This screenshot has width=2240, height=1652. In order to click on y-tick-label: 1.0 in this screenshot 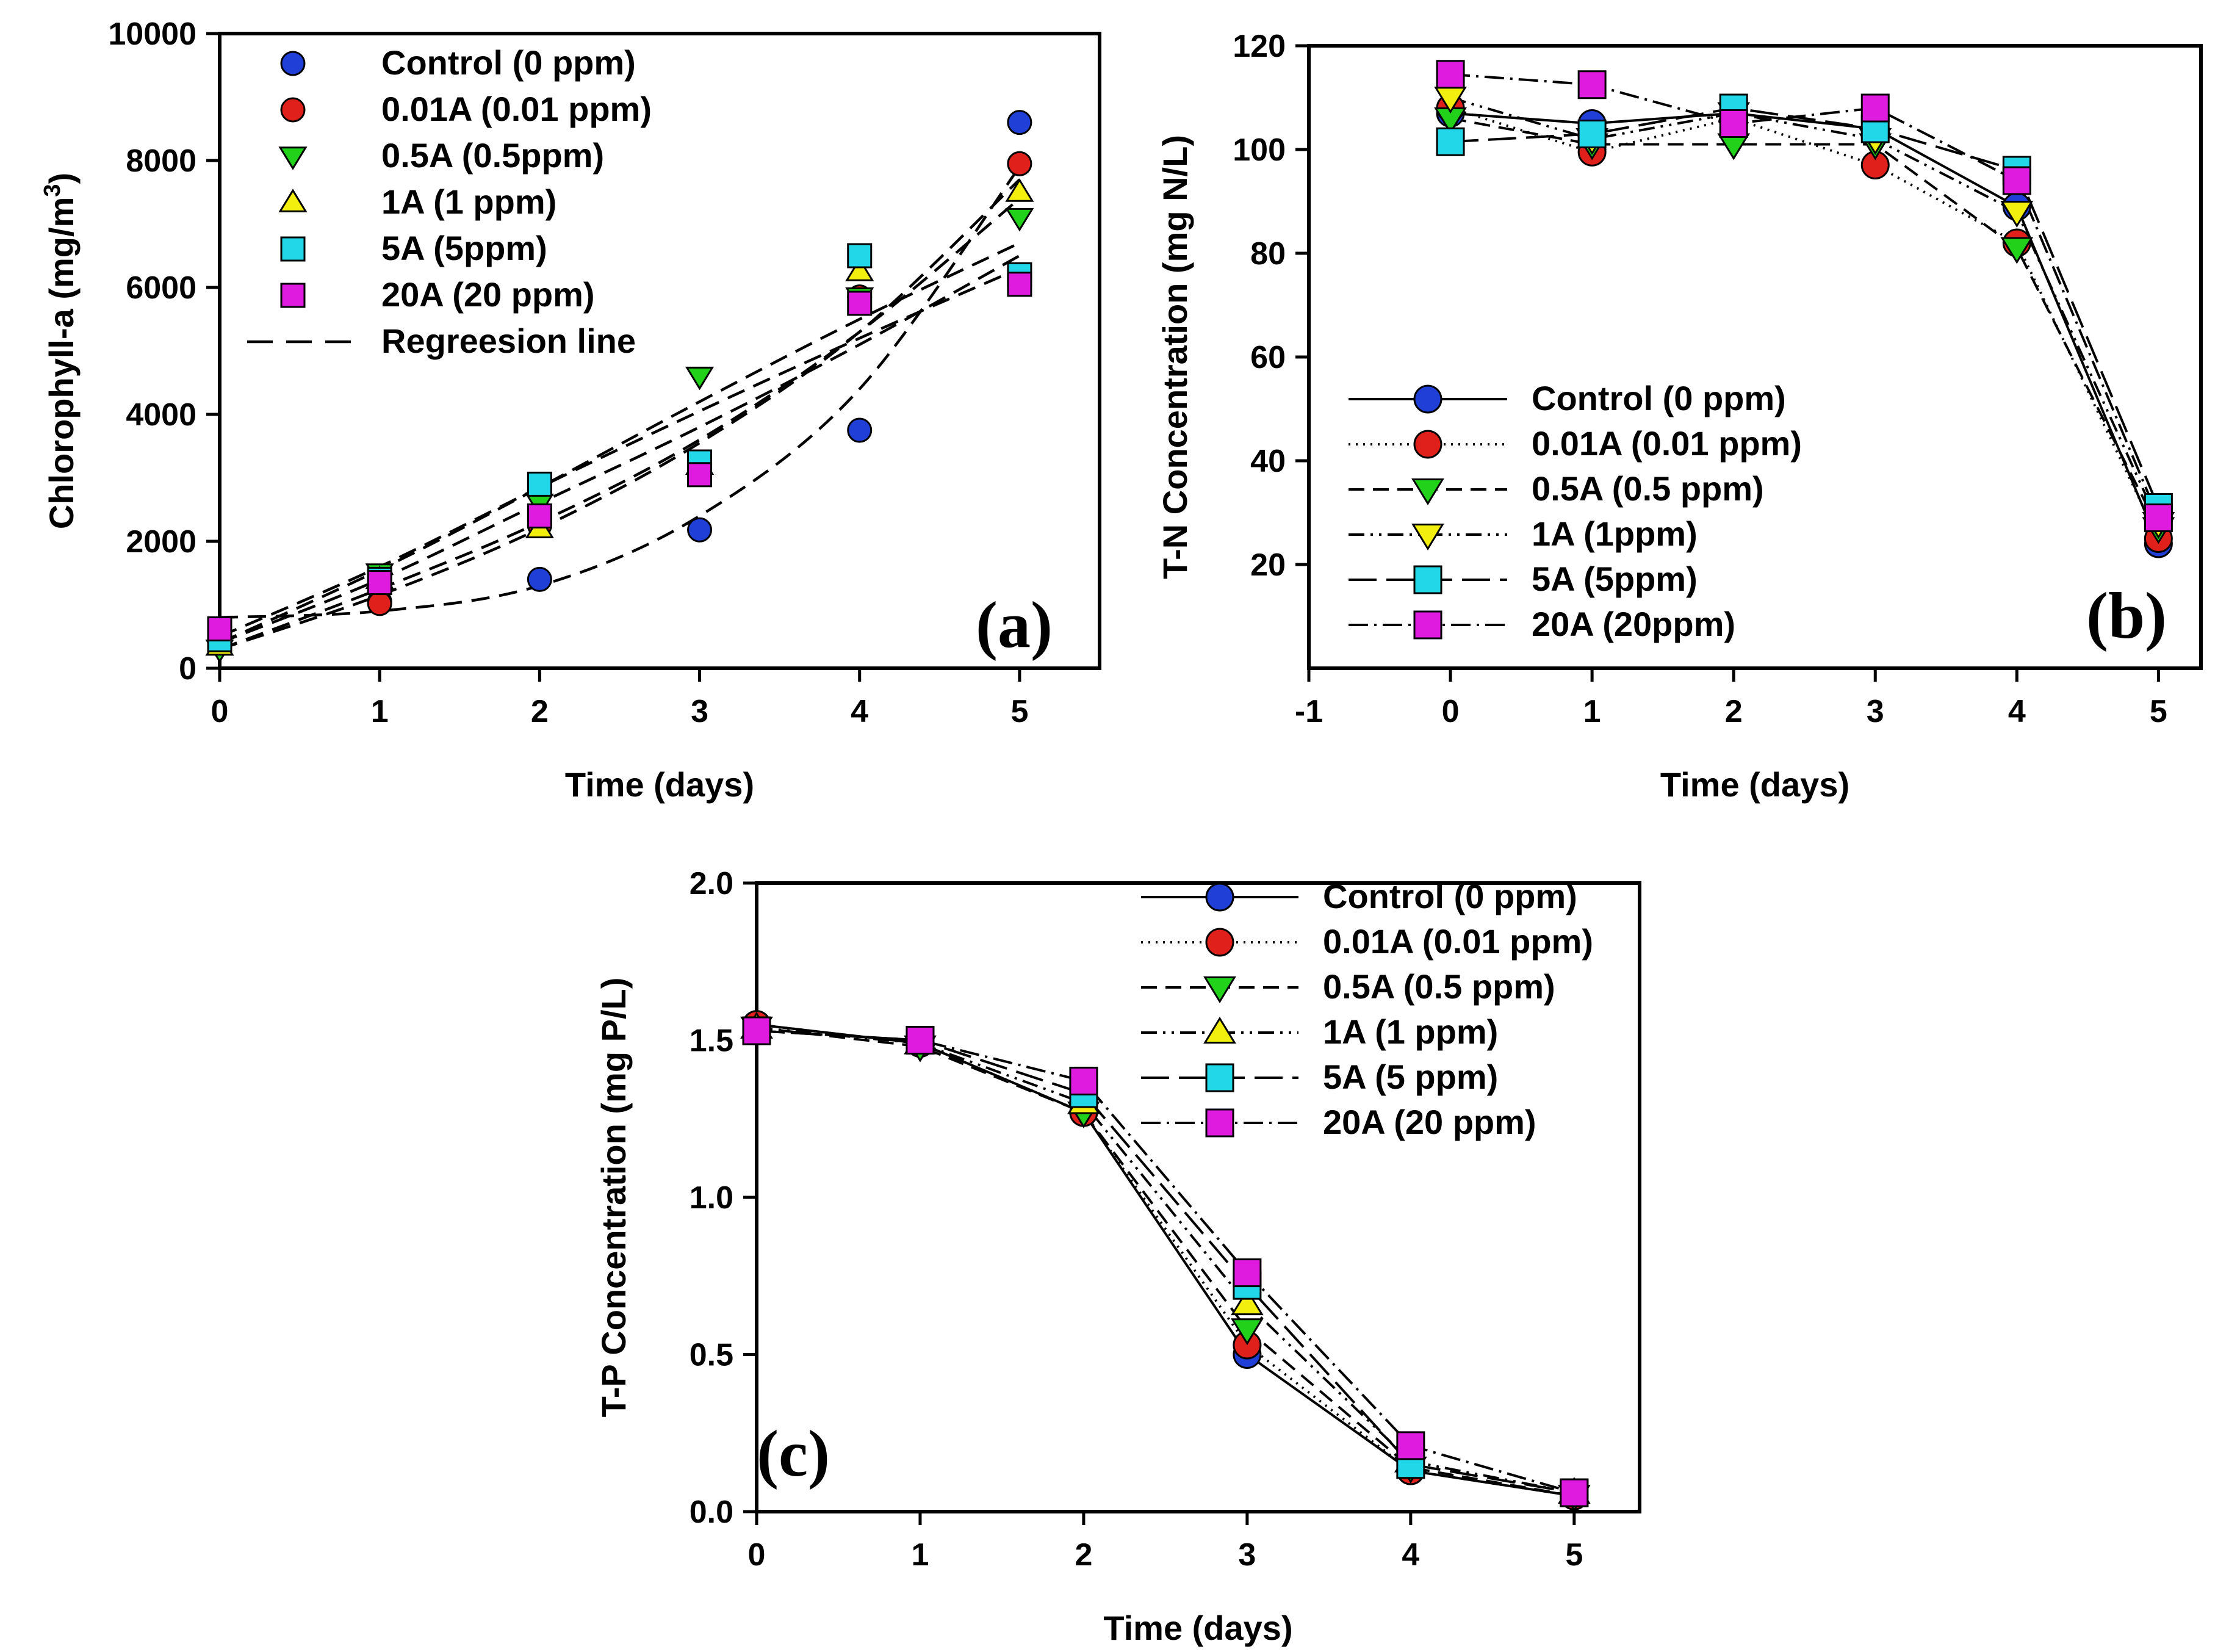, I will do `click(712, 1198)`.